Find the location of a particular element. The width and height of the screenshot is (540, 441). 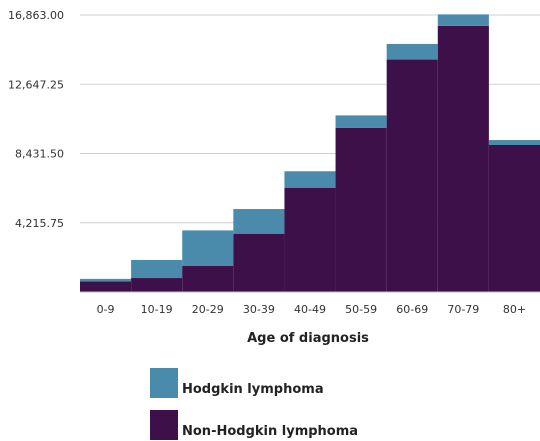

y-axis-ticks: 4,215.75 8,431.50 12,647.25 16,863.00 is located at coordinates (36, 119).